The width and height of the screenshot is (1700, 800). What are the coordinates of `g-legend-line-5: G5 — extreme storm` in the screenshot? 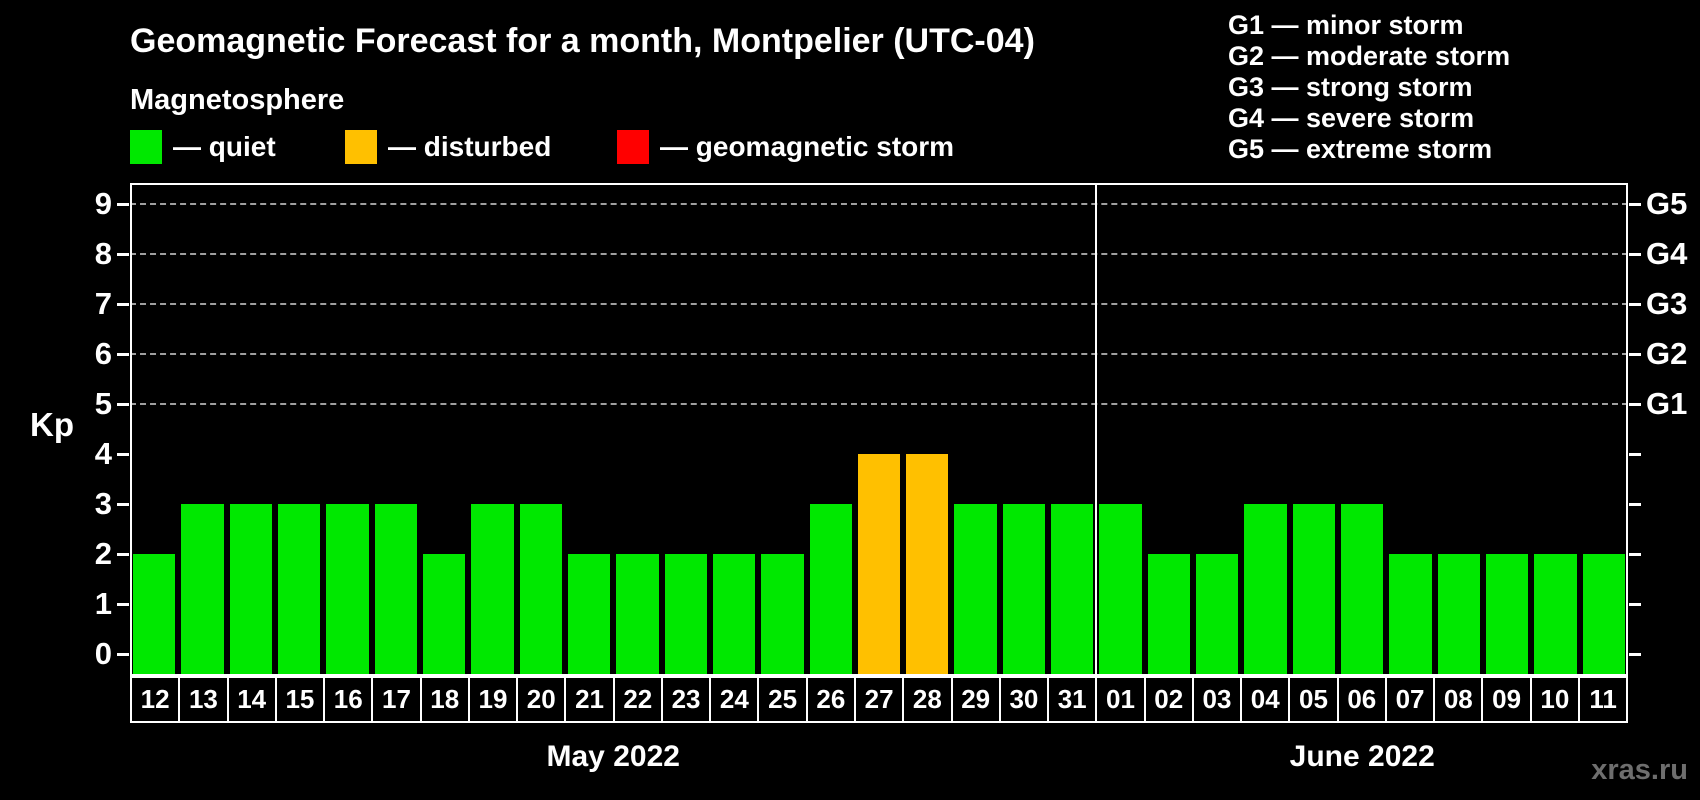 It's located at (1360, 149).